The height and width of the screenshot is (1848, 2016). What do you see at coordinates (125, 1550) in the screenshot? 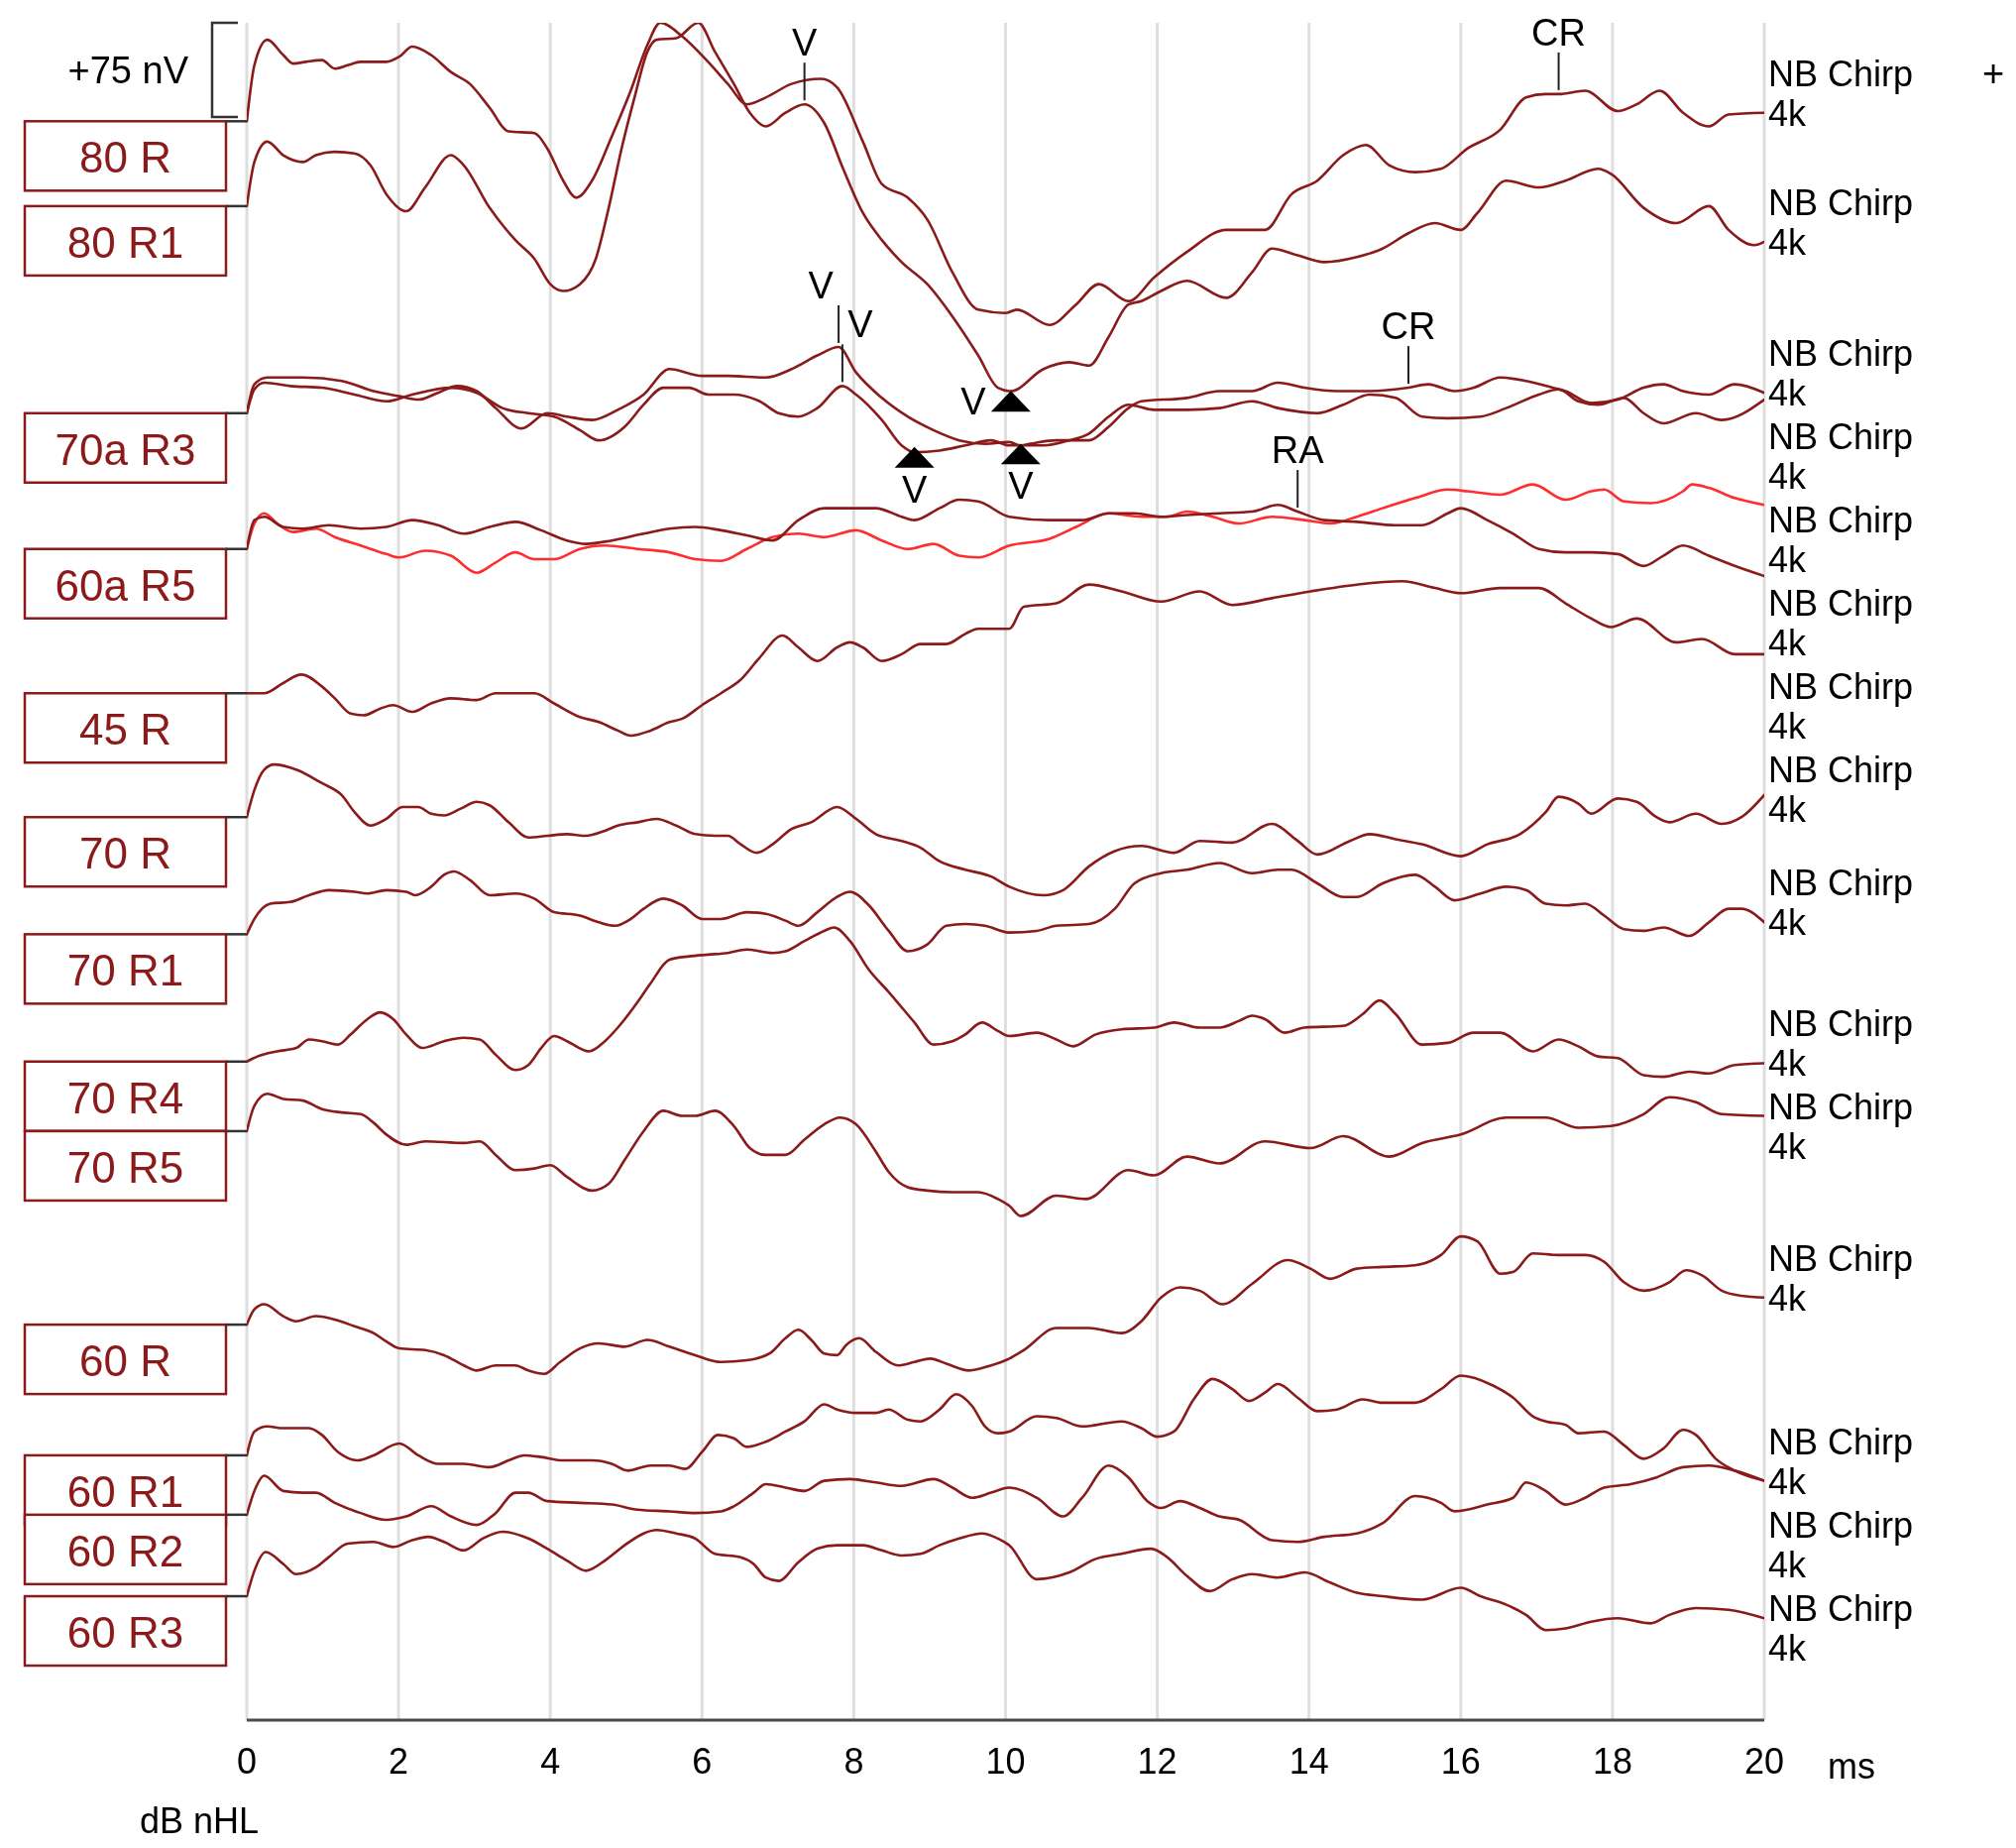
I see `legend-label: 60 R2` at bounding box center [125, 1550].